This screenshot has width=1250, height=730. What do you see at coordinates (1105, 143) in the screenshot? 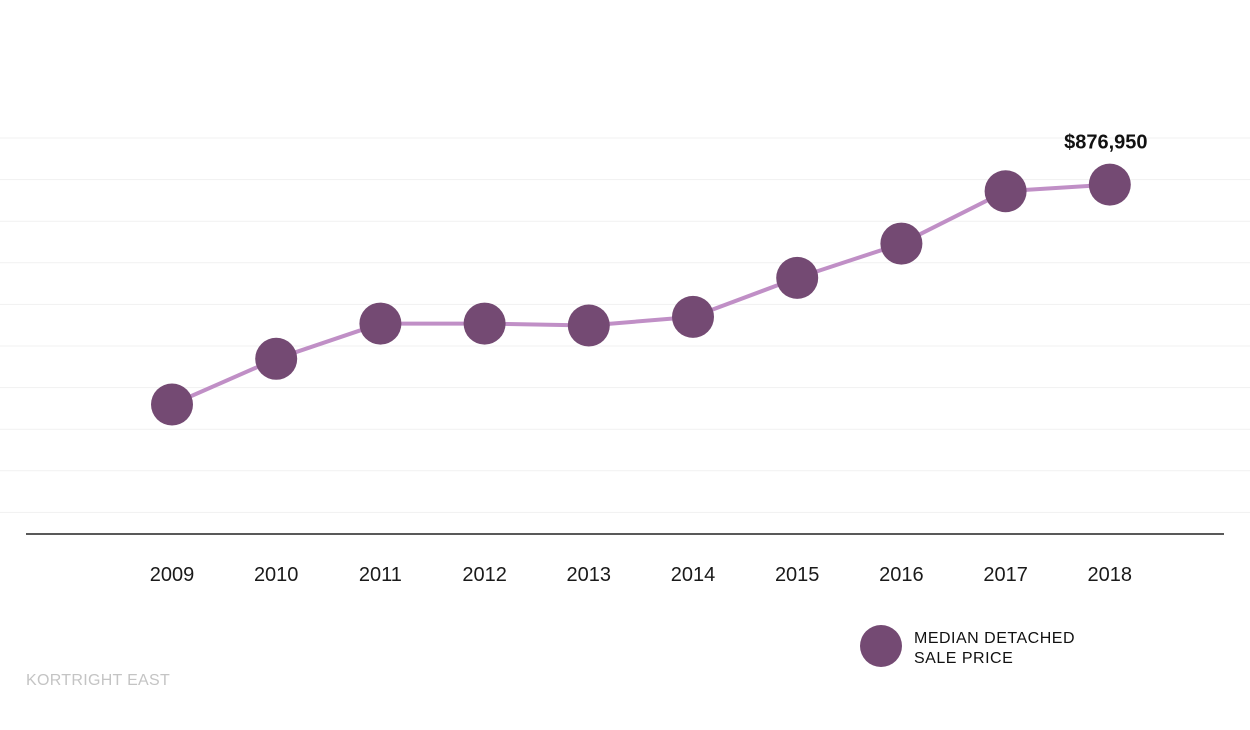
I see `last-value-label: $876,950` at bounding box center [1105, 143].